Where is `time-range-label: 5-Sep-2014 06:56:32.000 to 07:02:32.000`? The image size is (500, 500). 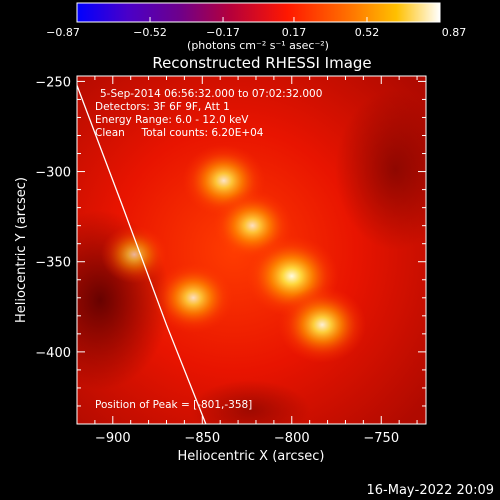 time-range-label: 5-Sep-2014 06:56:32.000 to 07:02:32.000 is located at coordinates (211, 94).